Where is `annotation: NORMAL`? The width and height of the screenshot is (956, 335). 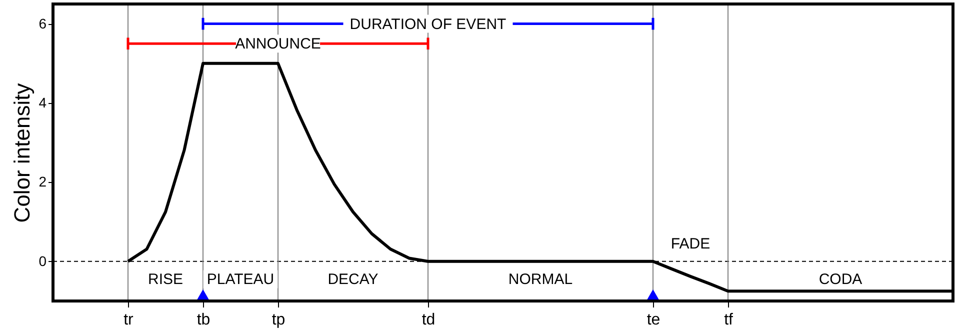 annotation: NORMAL is located at coordinates (540, 279).